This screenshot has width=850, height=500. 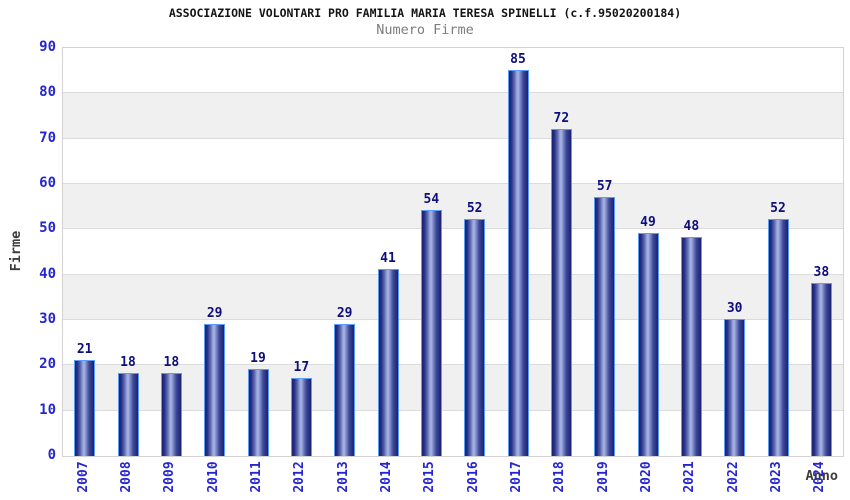 I want to click on y-tick-label: 70, so click(x=47, y=137).